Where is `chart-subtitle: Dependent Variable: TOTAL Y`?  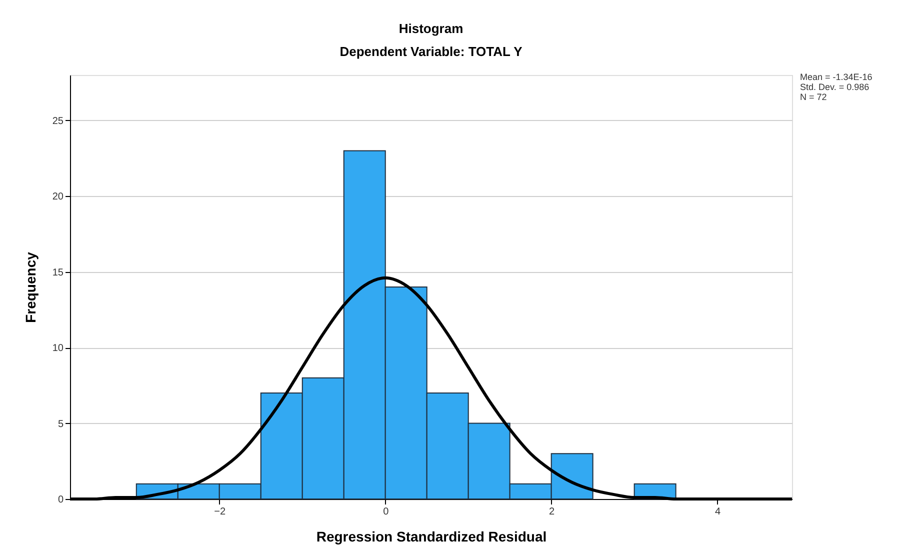 chart-subtitle: Dependent Variable: TOTAL Y is located at coordinates (431, 51).